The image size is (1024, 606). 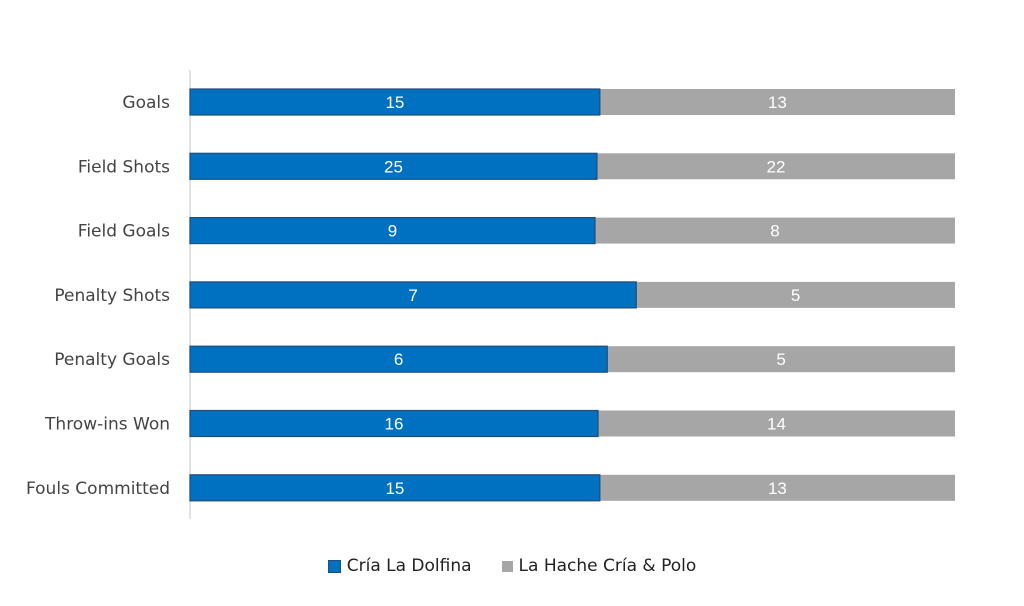 I want to click on data-label-series-2: 14, so click(x=776, y=424).